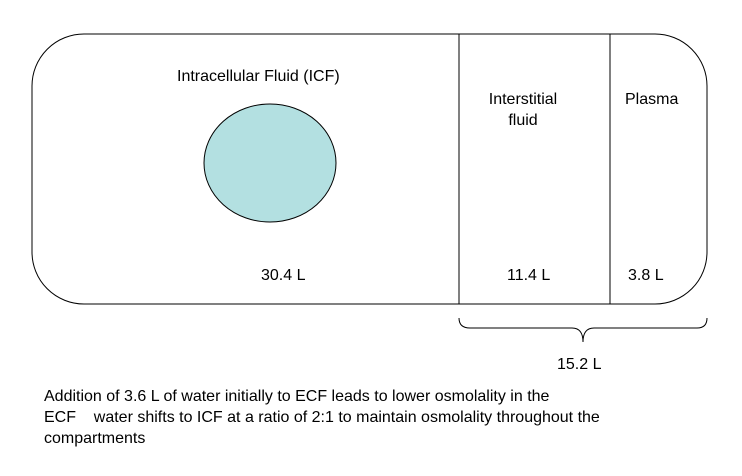 This screenshot has height=476, width=742. Describe the element at coordinates (283, 275) in the screenshot. I see `icf-volume: 30.4 L` at that location.